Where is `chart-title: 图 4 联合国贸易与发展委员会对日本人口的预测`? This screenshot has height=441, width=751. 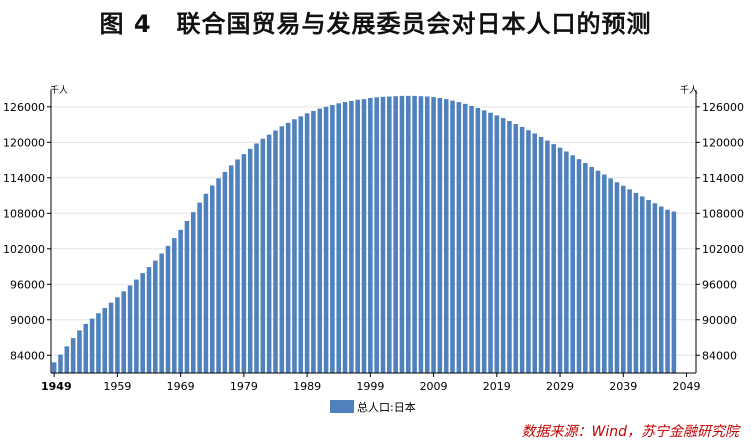 chart-title: 图 4 联合国贸易与发展委员会对日本人口的预测 is located at coordinates (375, 24).